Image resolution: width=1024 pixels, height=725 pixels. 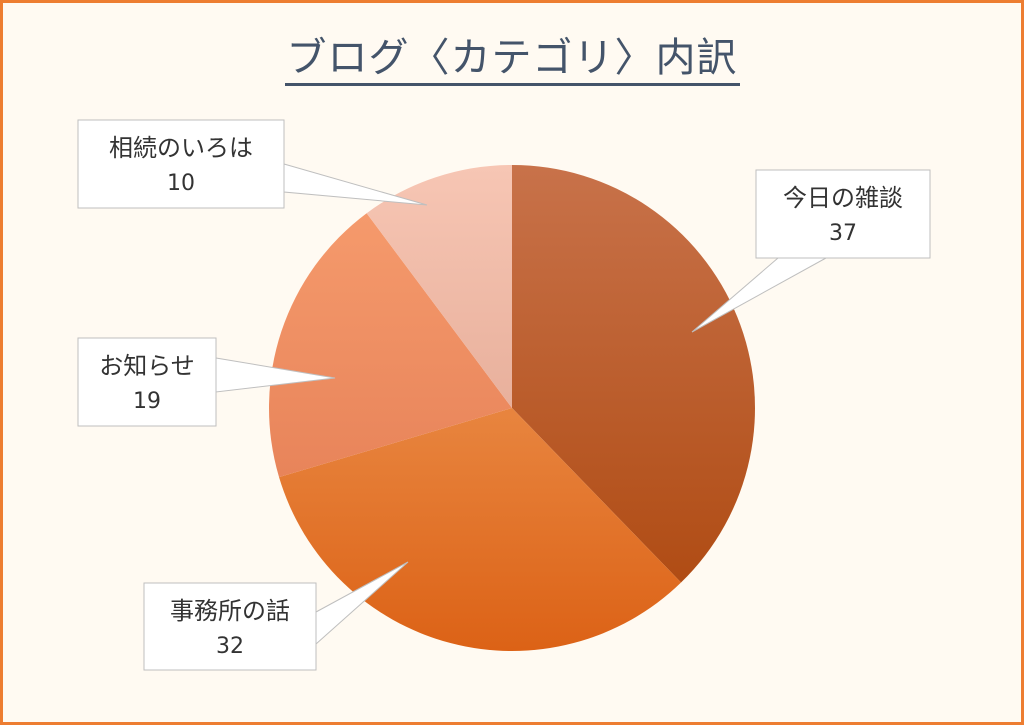 What do you see at coordinates (843, 198) in the screenshot?
I see `data-label-category: 今日の雑談` at bounding box center [843, 198].